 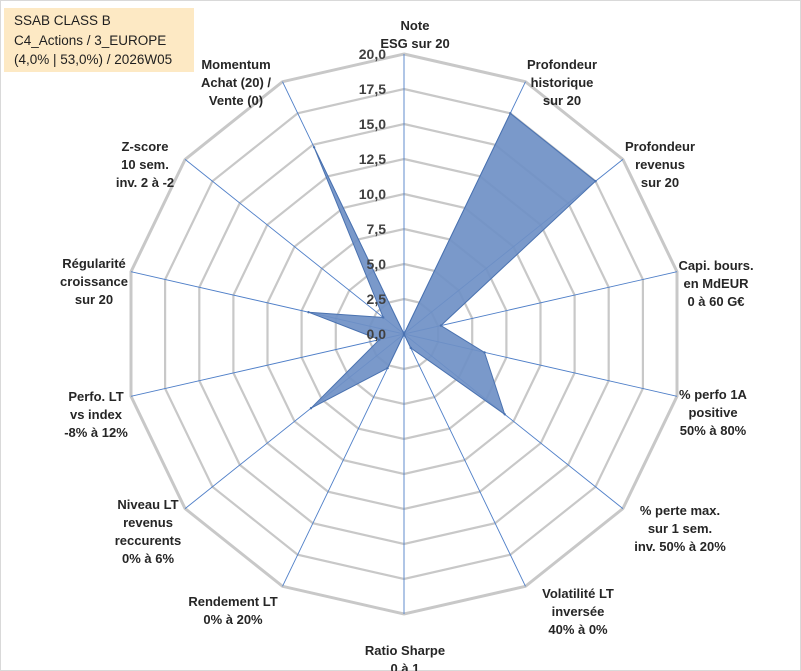 I want to click on axis-label-1-line-1: historique, so click(x=562, y=82).